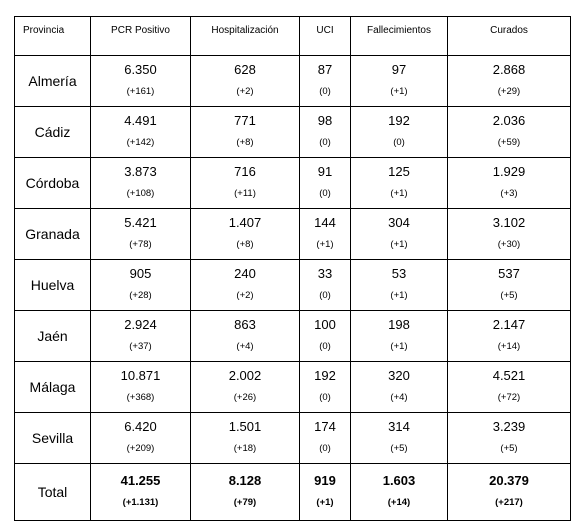 This screenshot has height=523, width=582. I want to click on curados-value: 1.929, so click(509, 171).